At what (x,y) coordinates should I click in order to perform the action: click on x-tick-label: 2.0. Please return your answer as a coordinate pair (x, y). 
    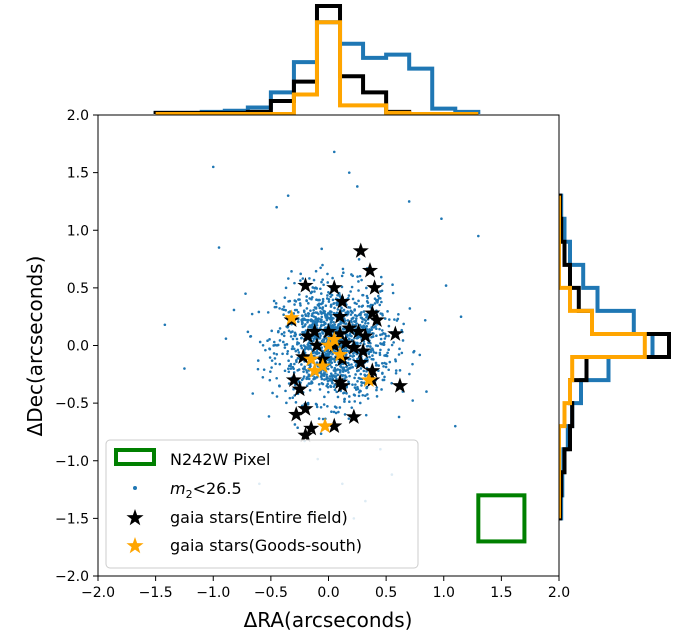
    Looking at the image, I should click on (559, 593).